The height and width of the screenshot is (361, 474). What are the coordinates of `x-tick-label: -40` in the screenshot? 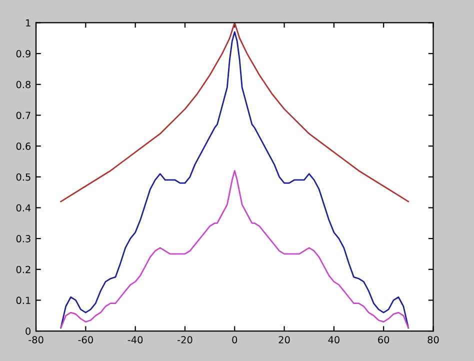 It's located at (135, 340).